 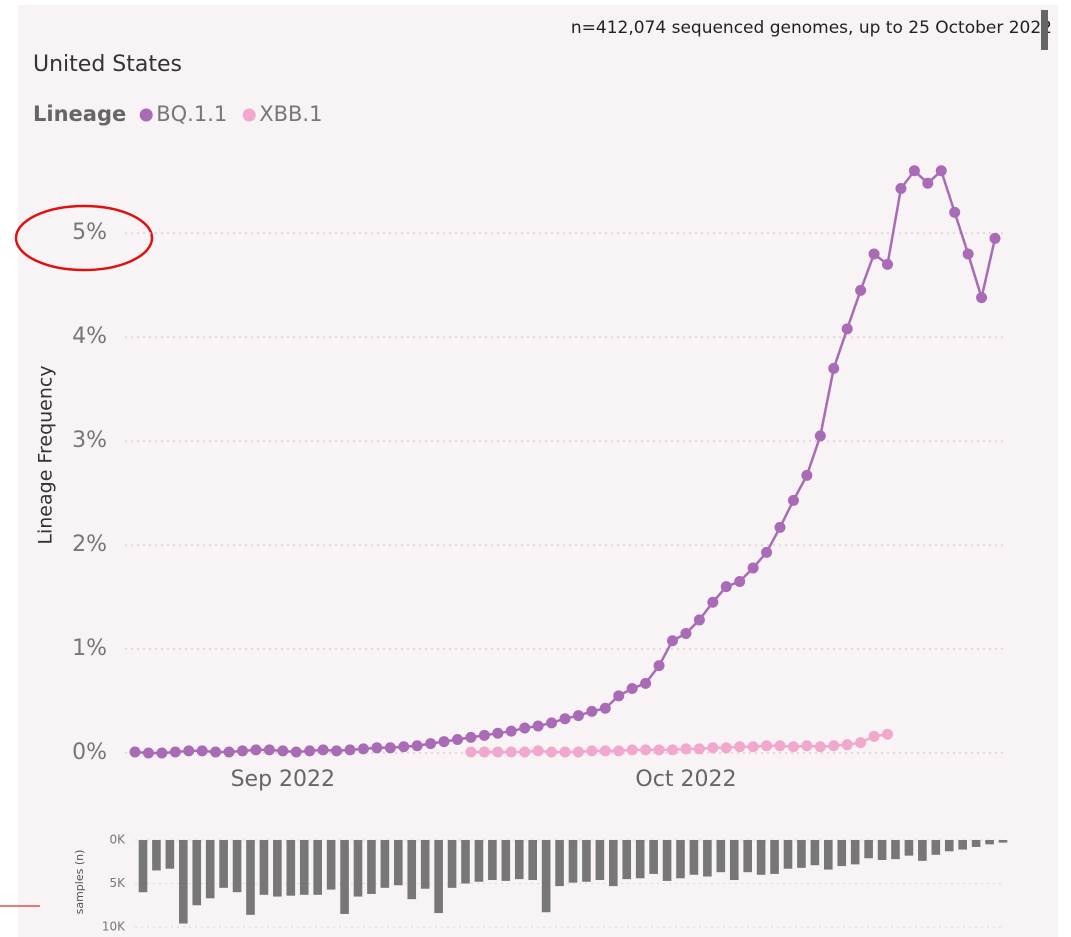 I want to click on y-tick-label: 1%, so click(x=89, y=648).